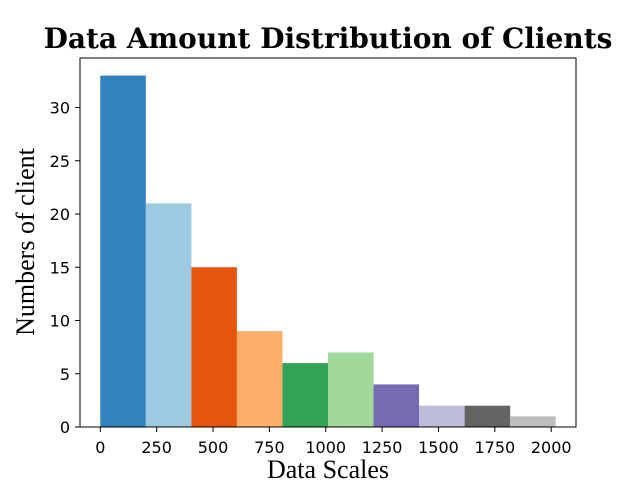  Describe the element at coordinates (382, 447) in the screenshot. I see `x-tick-label: 1250` at that location.